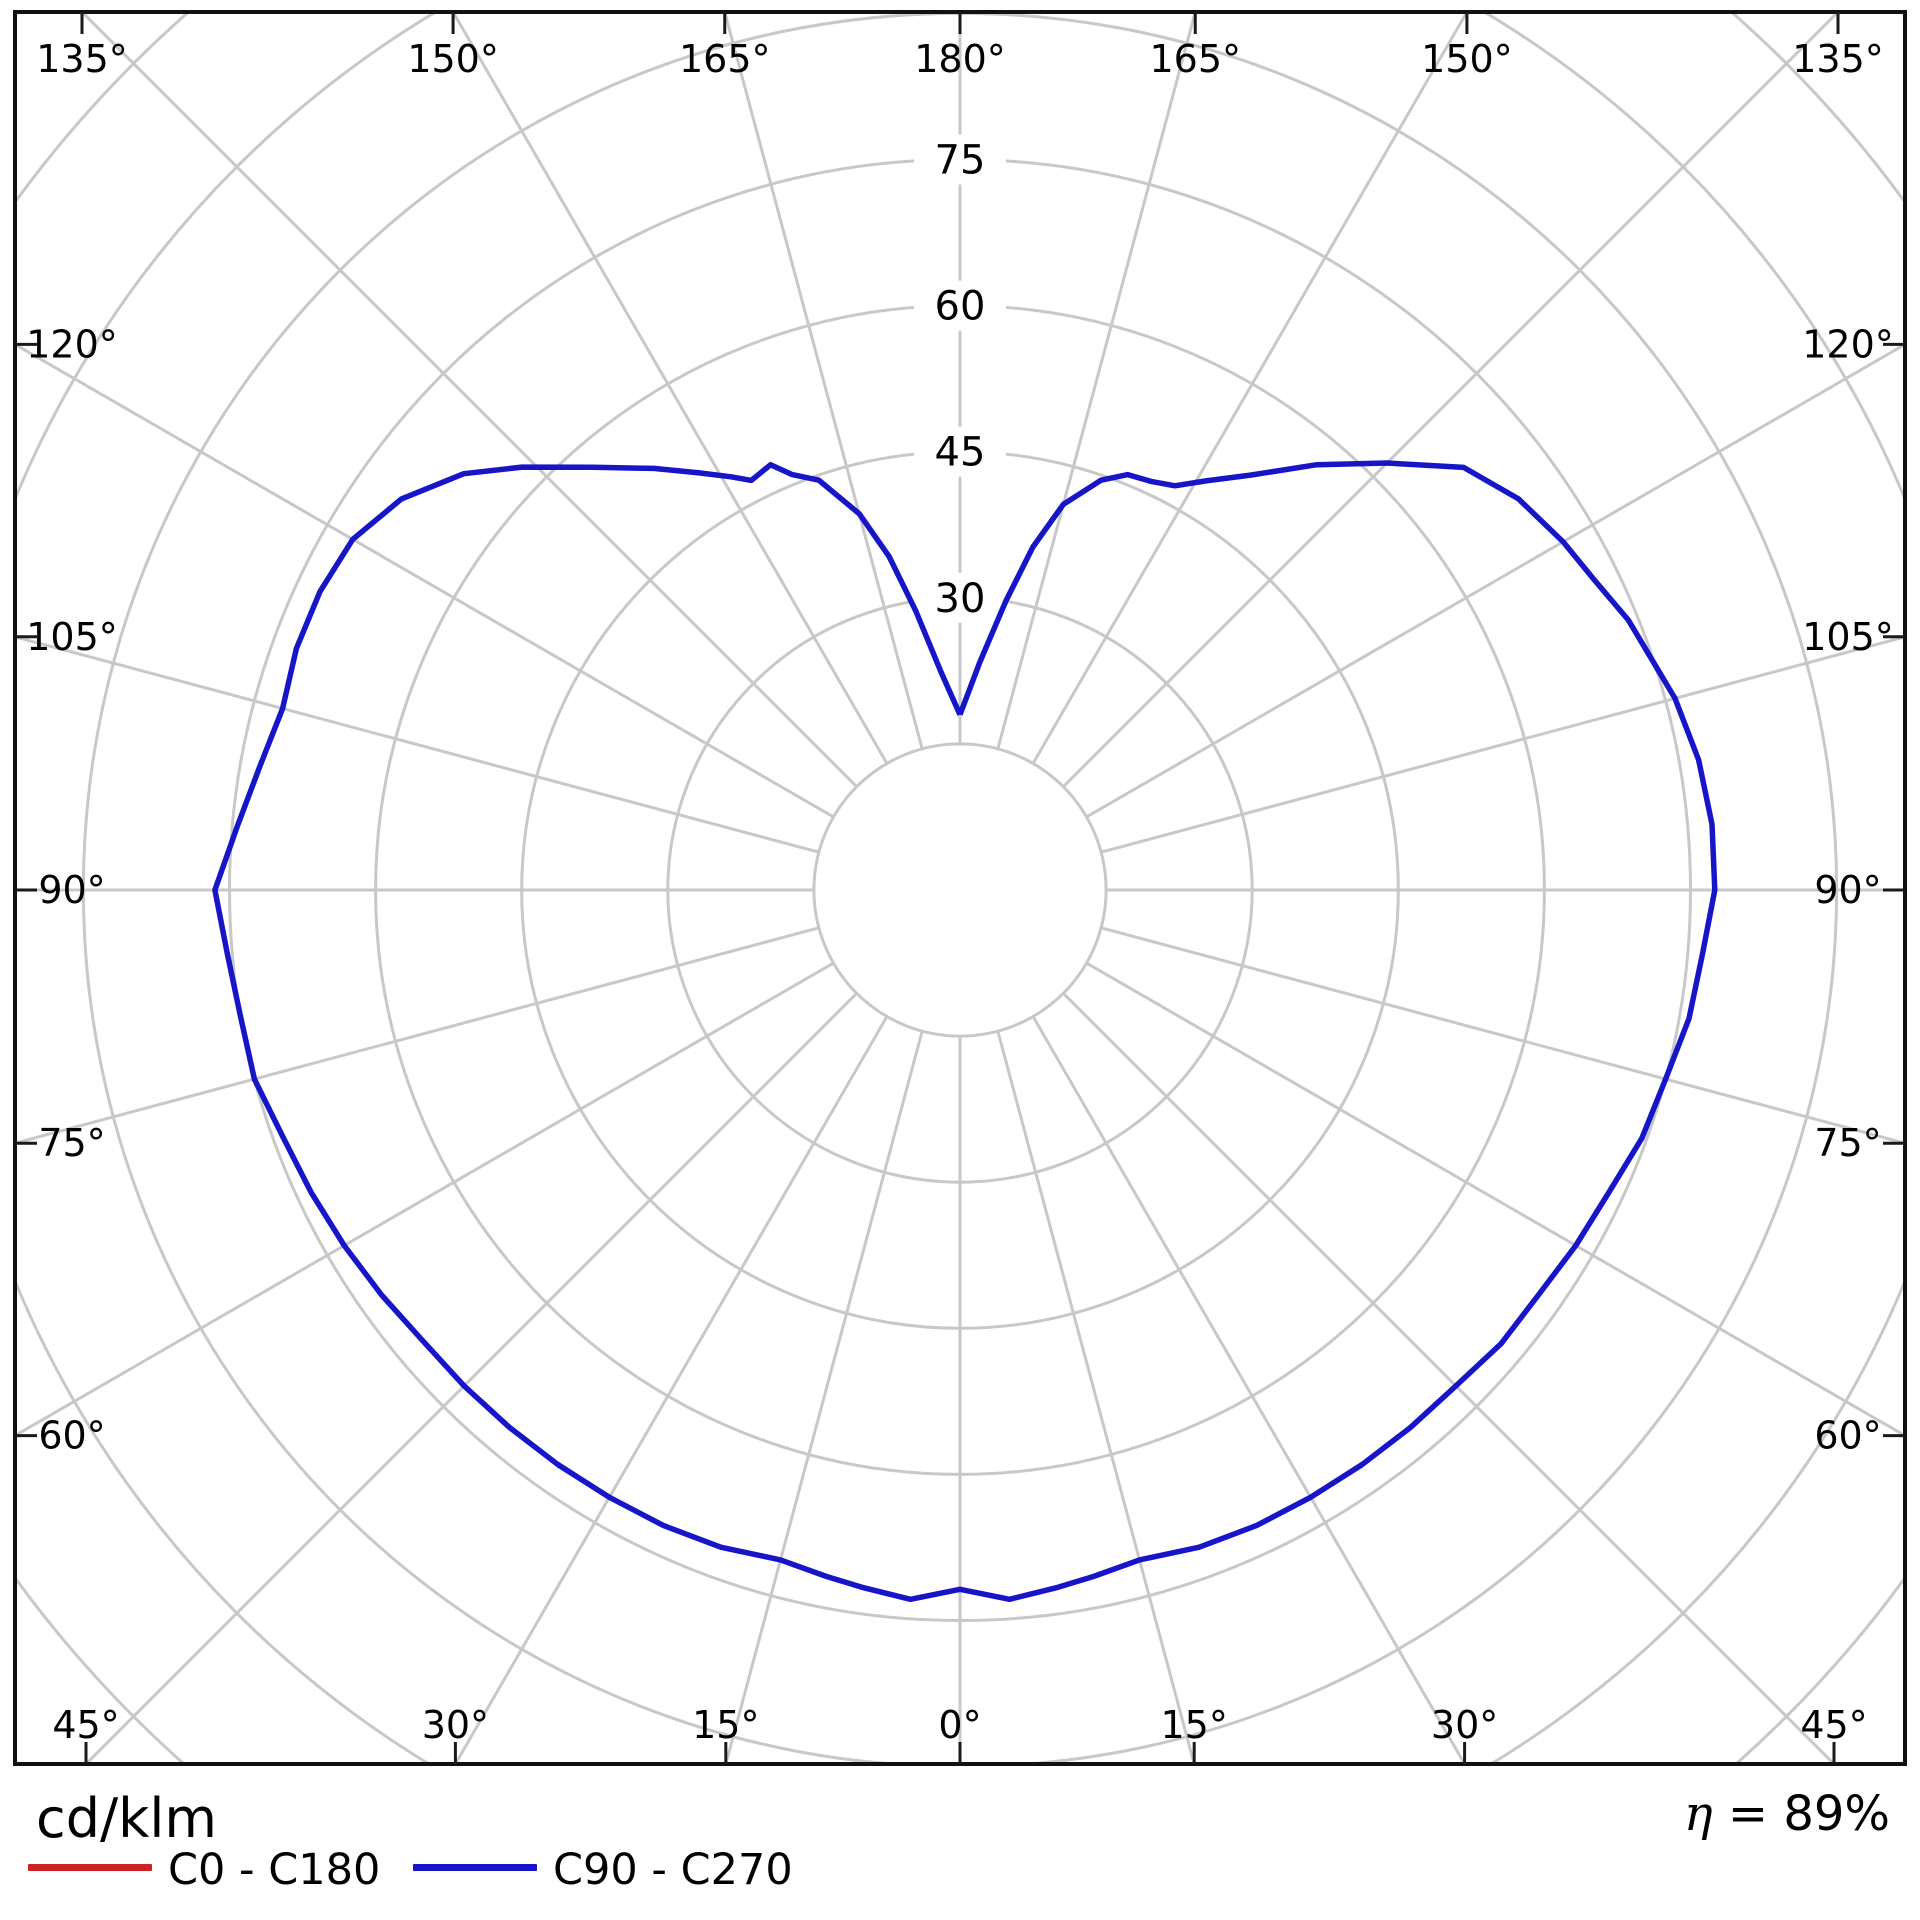 The width and height of the screenshot is (1920, 1920). I want to click on radial-tick-label: 60, so click(960, 307).